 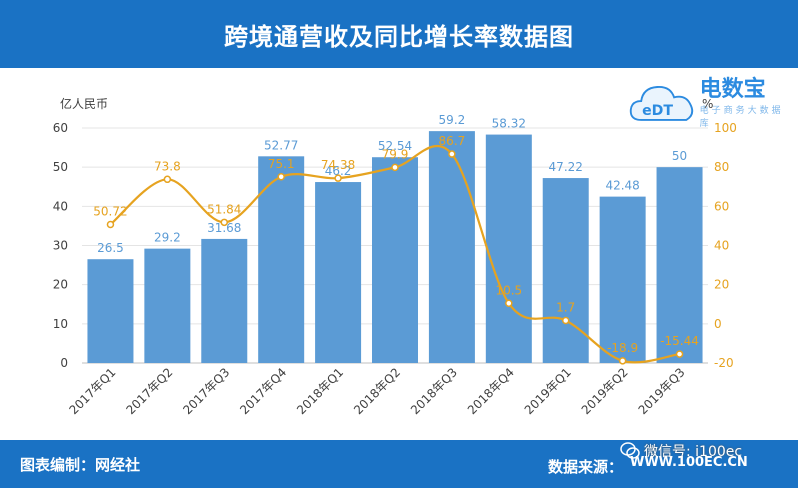 What do you see at coordinates (622, 348) in the screenshot?
I see `line-value-label: -18.9` at bounding box center [622, 348].